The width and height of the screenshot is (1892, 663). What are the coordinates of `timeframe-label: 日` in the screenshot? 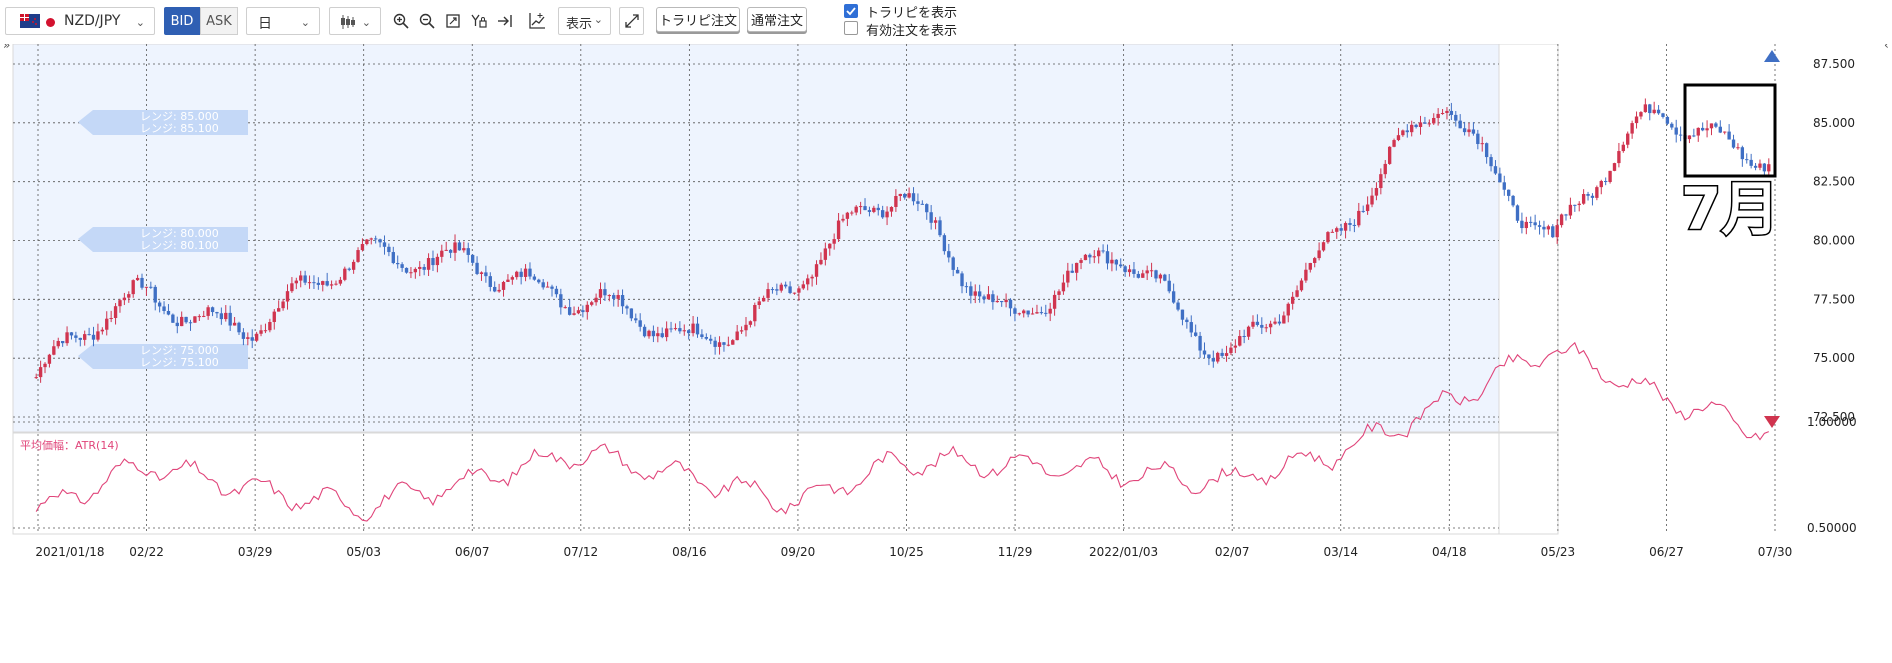 It's located at (265, 24).